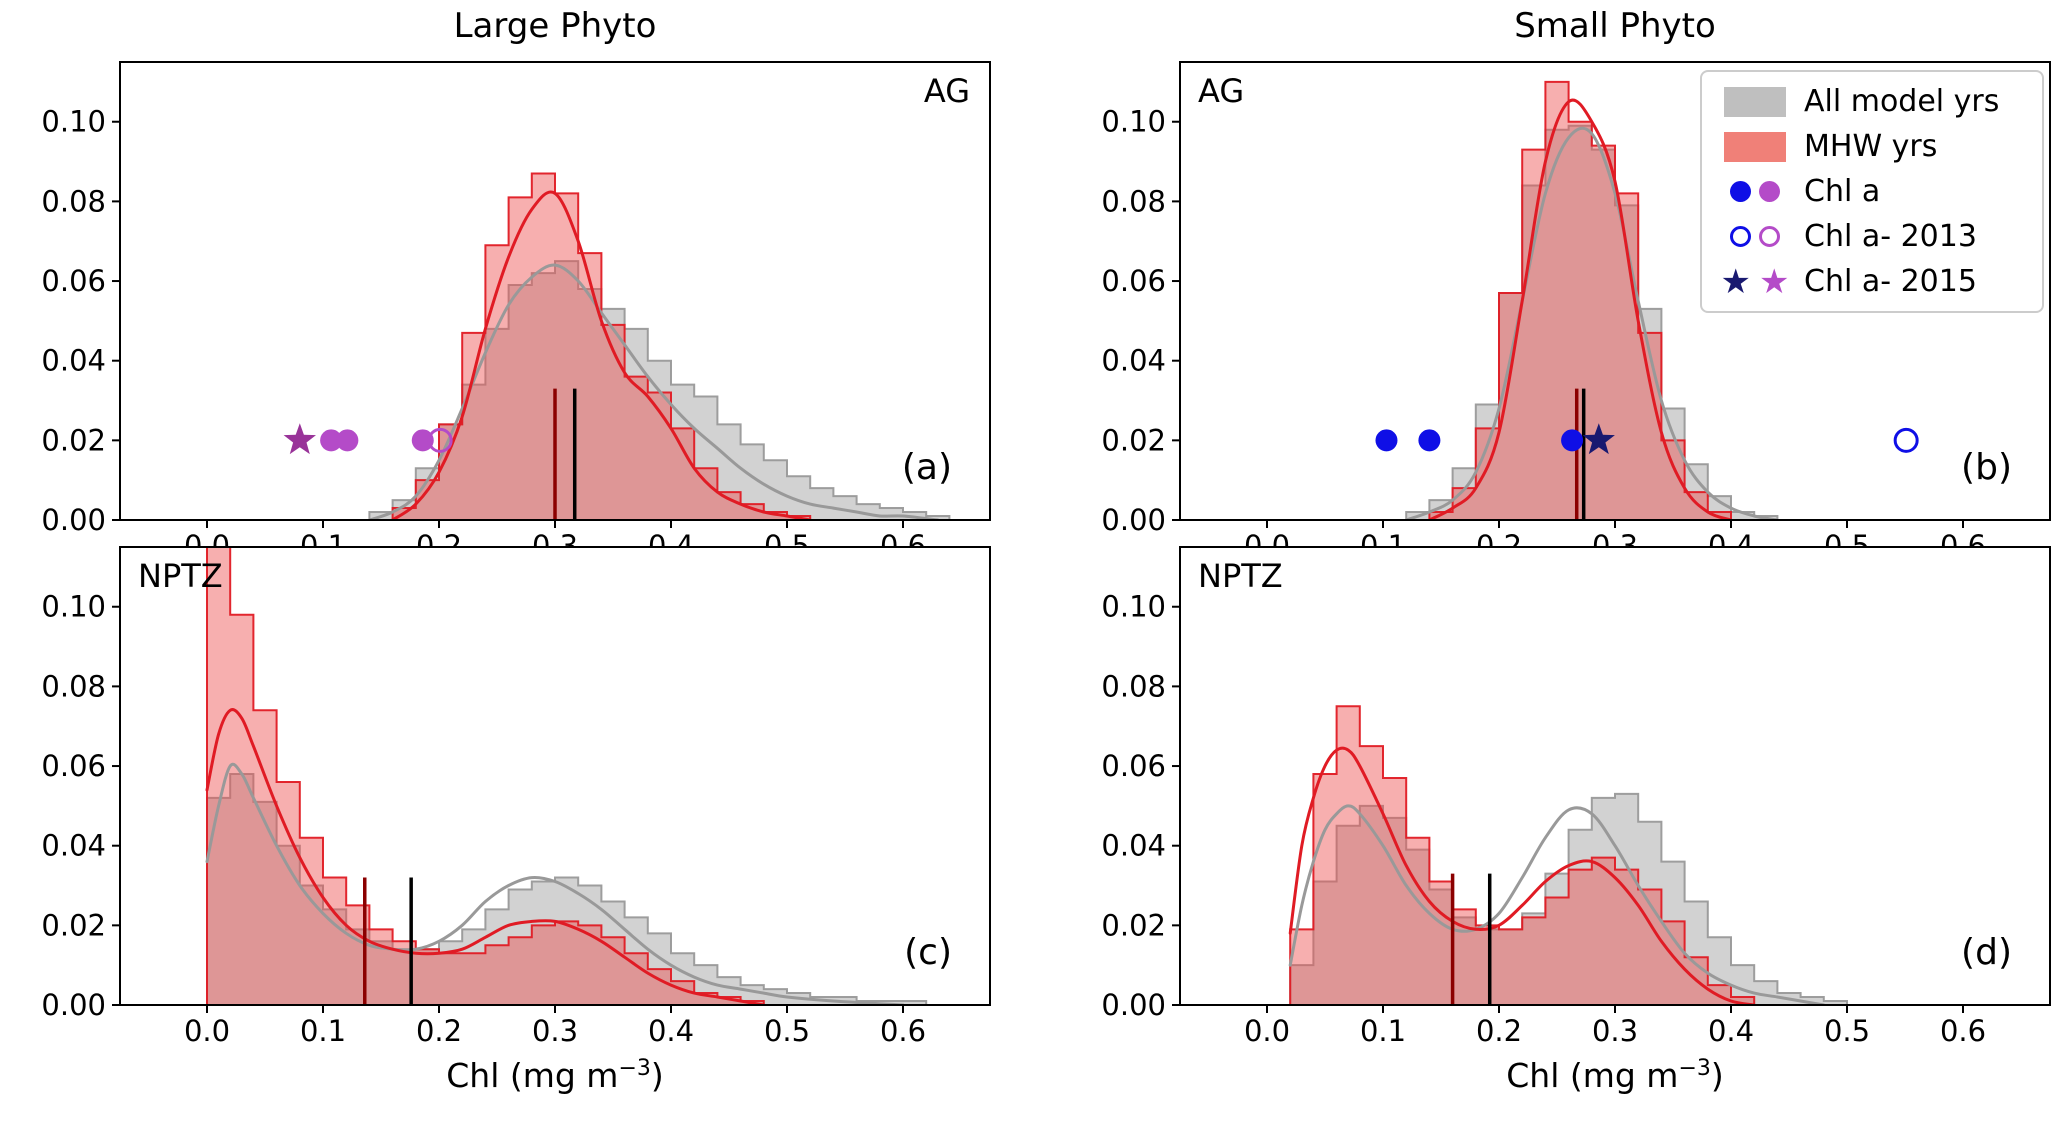 This screenshot has height=1127, width=2067. Describe the element at coordinates (207, 546) in the screenshot. I see `panel-a-x-tick-label: 0.0` at that location.